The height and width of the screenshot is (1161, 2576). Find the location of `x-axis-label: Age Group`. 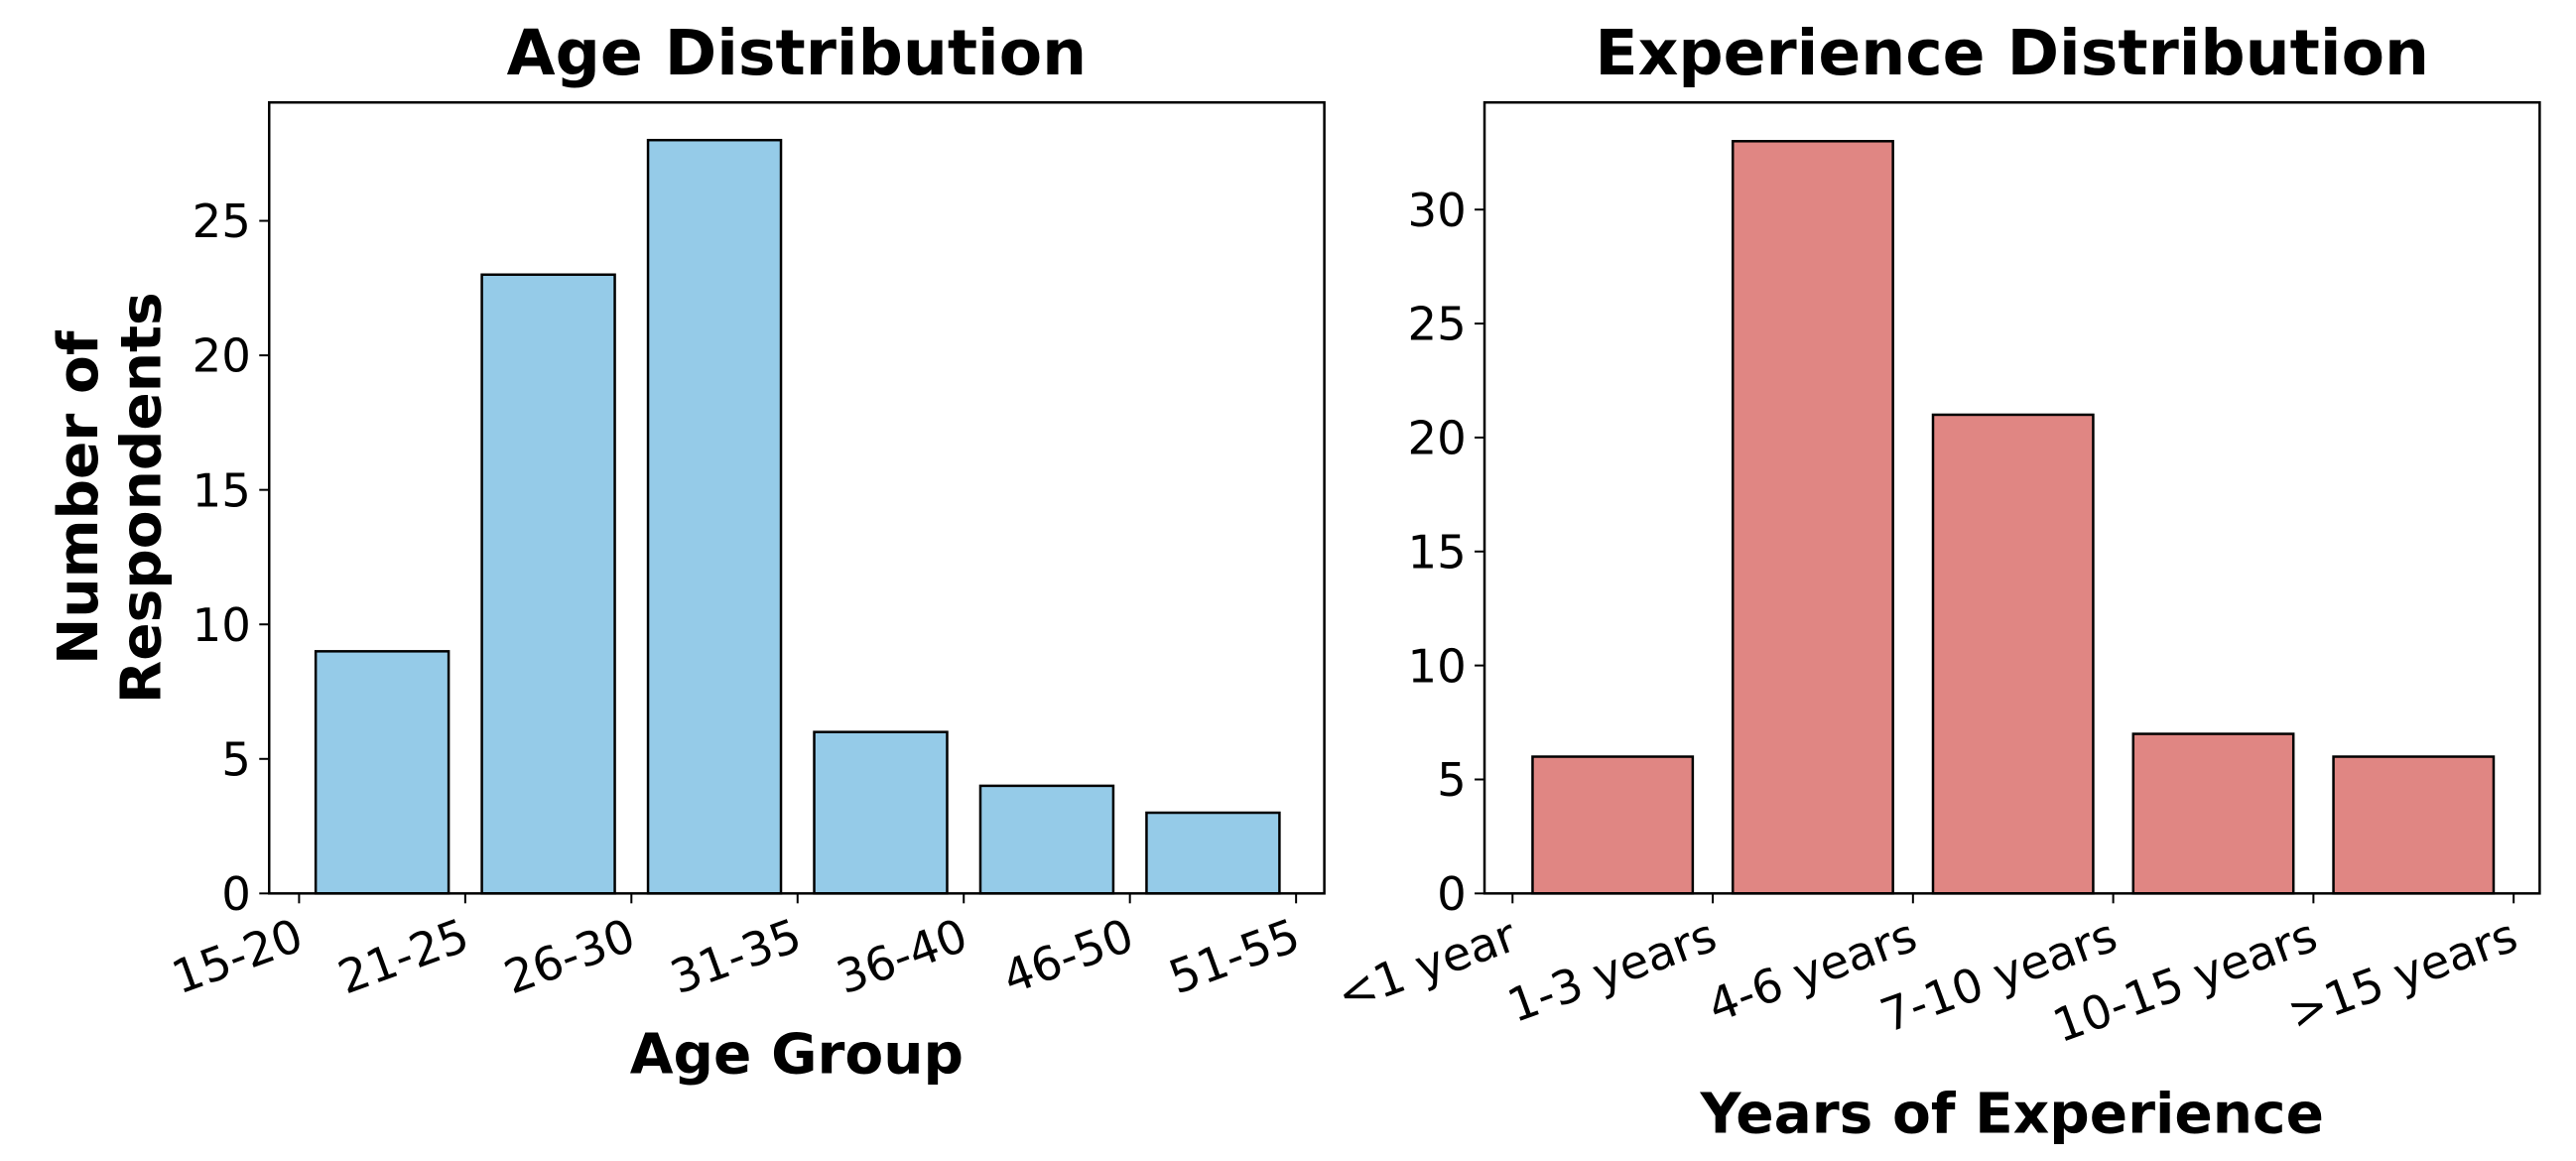

x-axis-label: Age Group is located at coordinates (797, 1055).